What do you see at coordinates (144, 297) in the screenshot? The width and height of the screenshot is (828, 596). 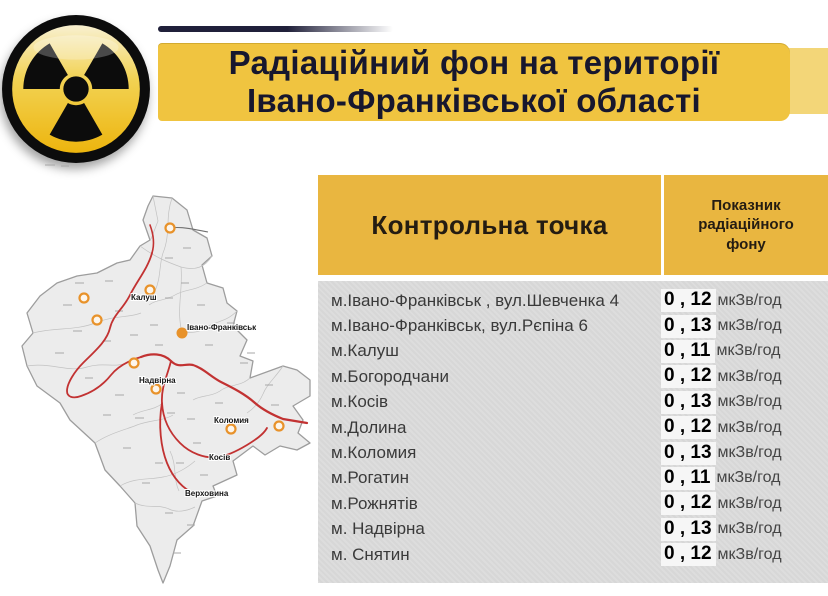 I see `map-label-kalush: Калуш` at bounding box center [144, 297].